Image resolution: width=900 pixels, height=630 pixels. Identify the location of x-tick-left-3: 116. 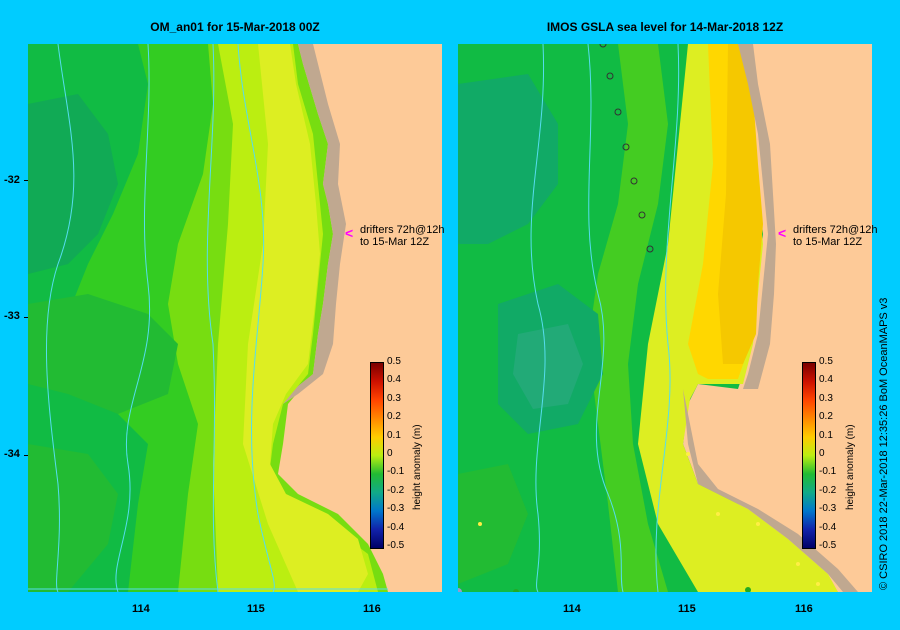
(372, 609).